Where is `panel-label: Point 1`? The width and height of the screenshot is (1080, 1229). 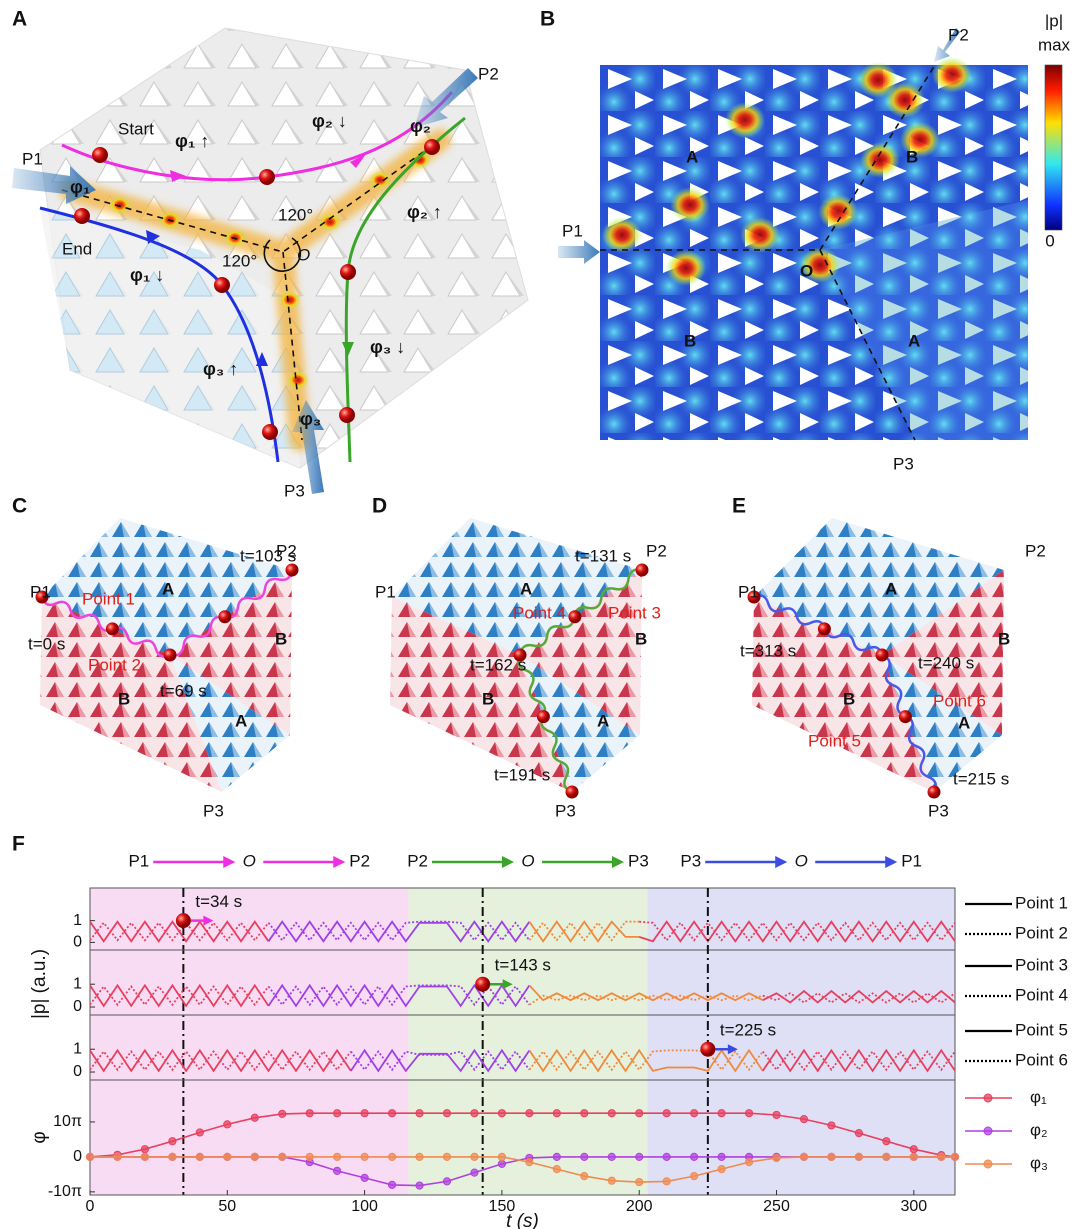 panel-label: Point 1 is located at coordinates (108, 598).